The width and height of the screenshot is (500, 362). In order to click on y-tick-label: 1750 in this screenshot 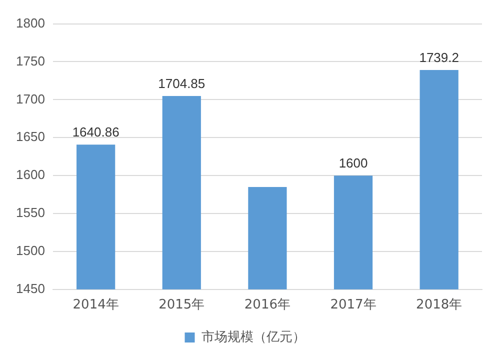, I will do `click(30, 60)`.